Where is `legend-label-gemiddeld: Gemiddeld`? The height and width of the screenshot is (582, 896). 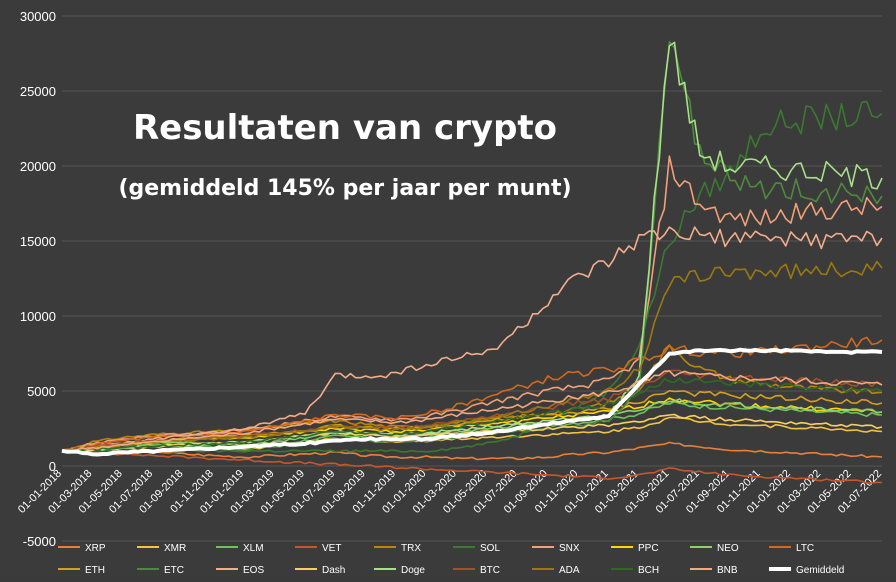
legend-label-gemiddeld: Gemiddeld is located at coordinates (820, 570).